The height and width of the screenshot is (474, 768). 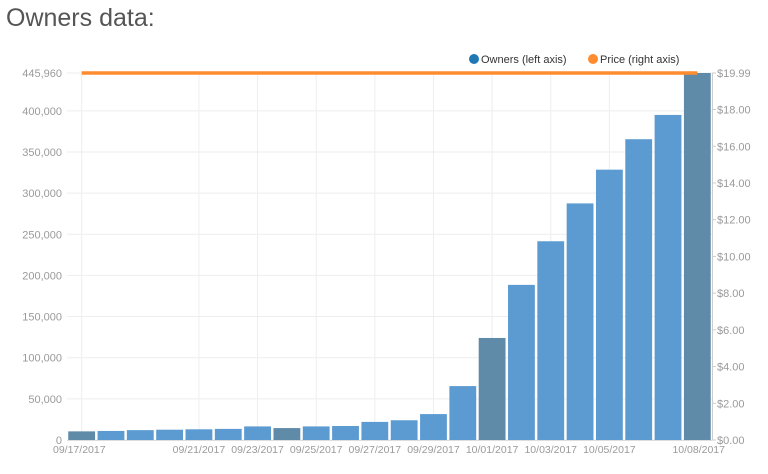 I want to click on right-axis-tick-label: $2.00, so click(x=731, y=404).